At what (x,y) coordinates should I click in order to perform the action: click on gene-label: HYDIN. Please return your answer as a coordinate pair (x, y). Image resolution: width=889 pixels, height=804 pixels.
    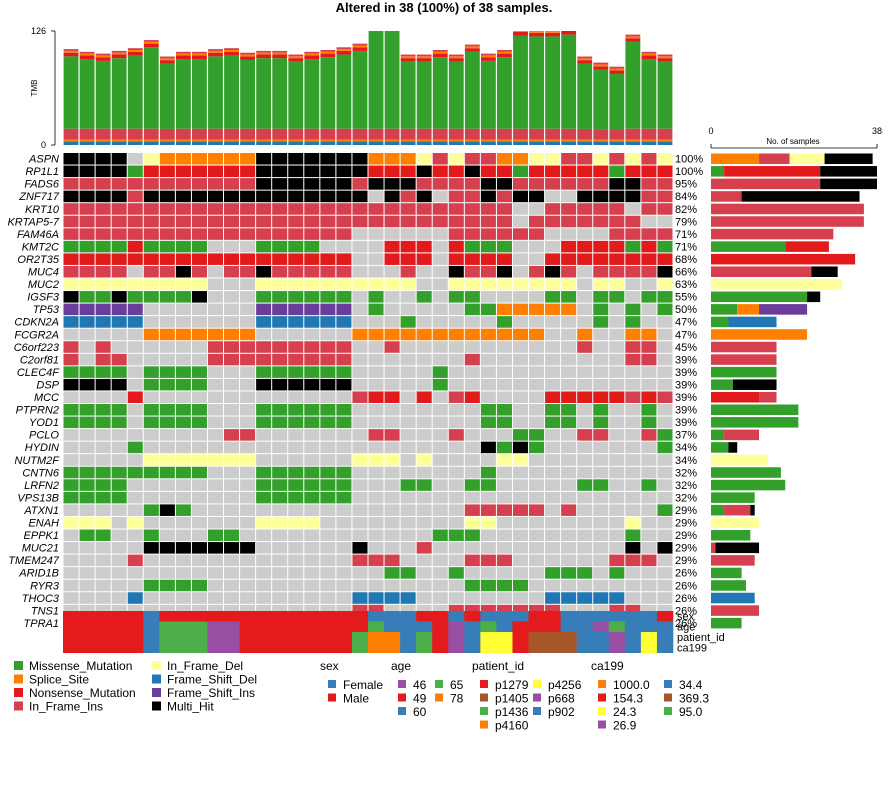
    Looking at the image, I should click on (42, 448).